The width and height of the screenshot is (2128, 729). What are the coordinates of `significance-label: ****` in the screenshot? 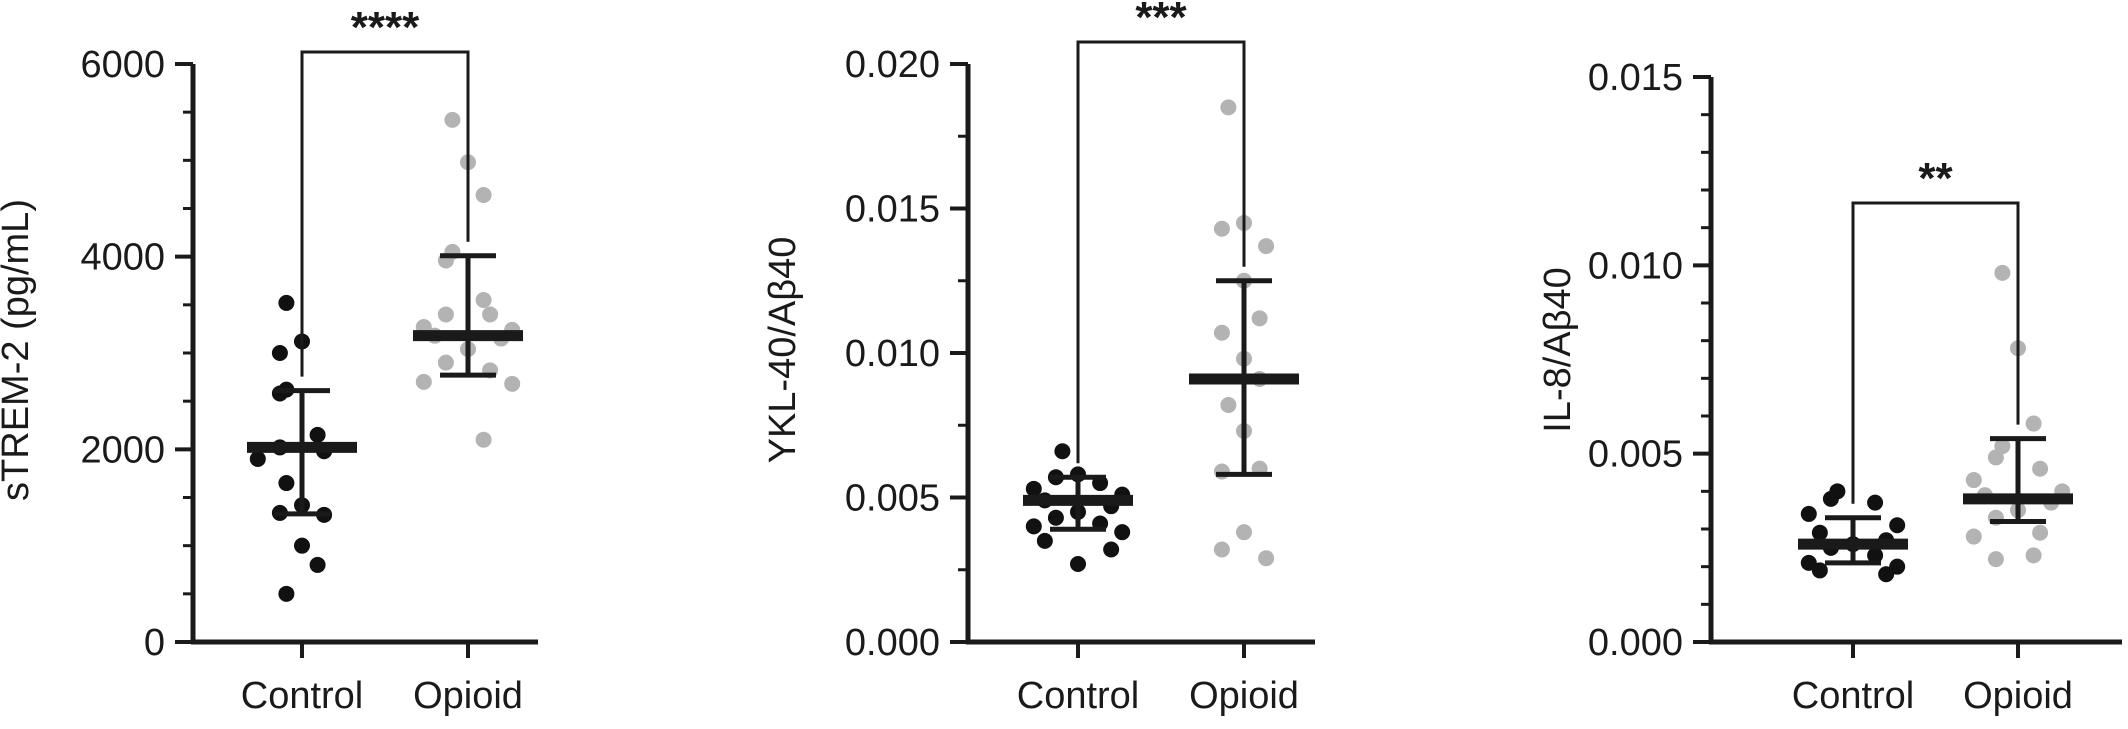 It's located at (385, 27).